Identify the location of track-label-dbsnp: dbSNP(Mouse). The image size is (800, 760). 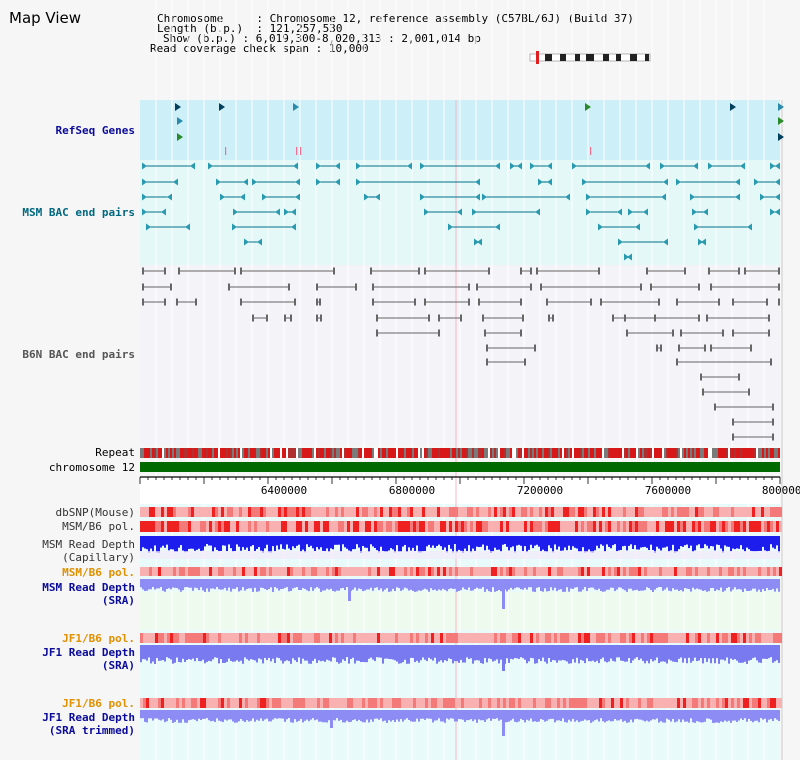
(95, 512).